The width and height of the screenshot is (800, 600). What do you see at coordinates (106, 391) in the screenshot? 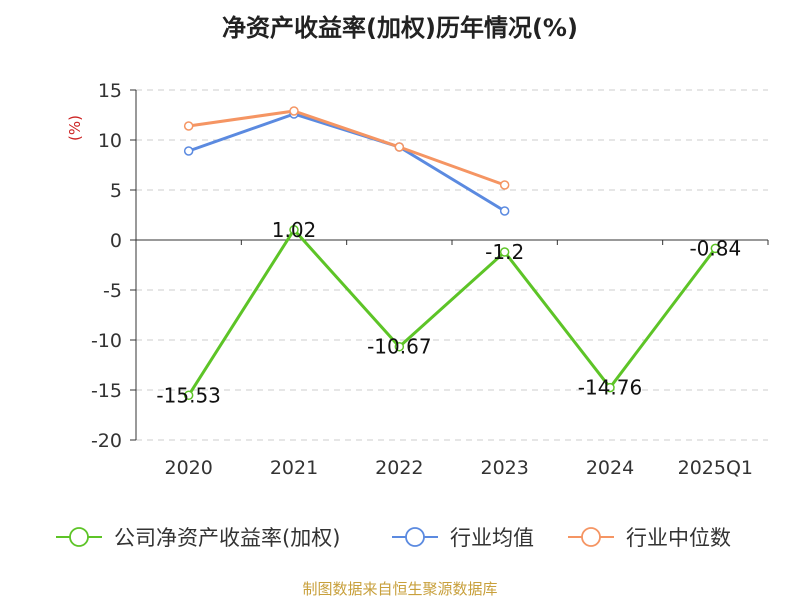
I see `y-tick-label: -15` at bounding box center [106, 391].